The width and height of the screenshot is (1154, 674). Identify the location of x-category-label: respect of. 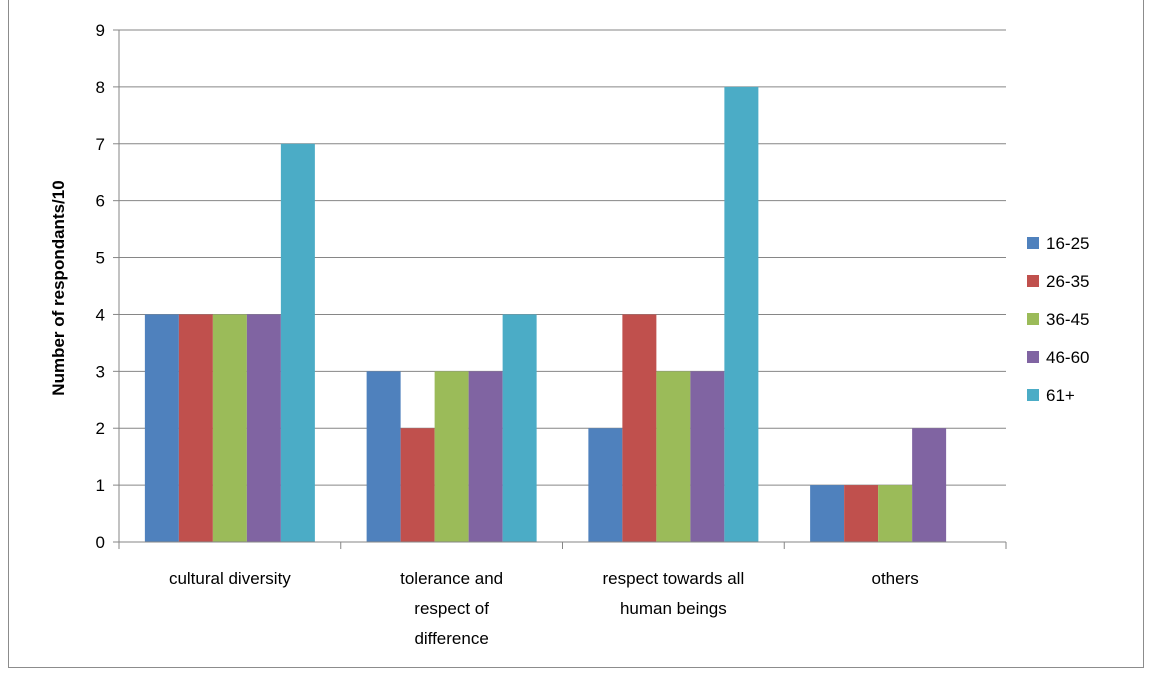
(451, 608).